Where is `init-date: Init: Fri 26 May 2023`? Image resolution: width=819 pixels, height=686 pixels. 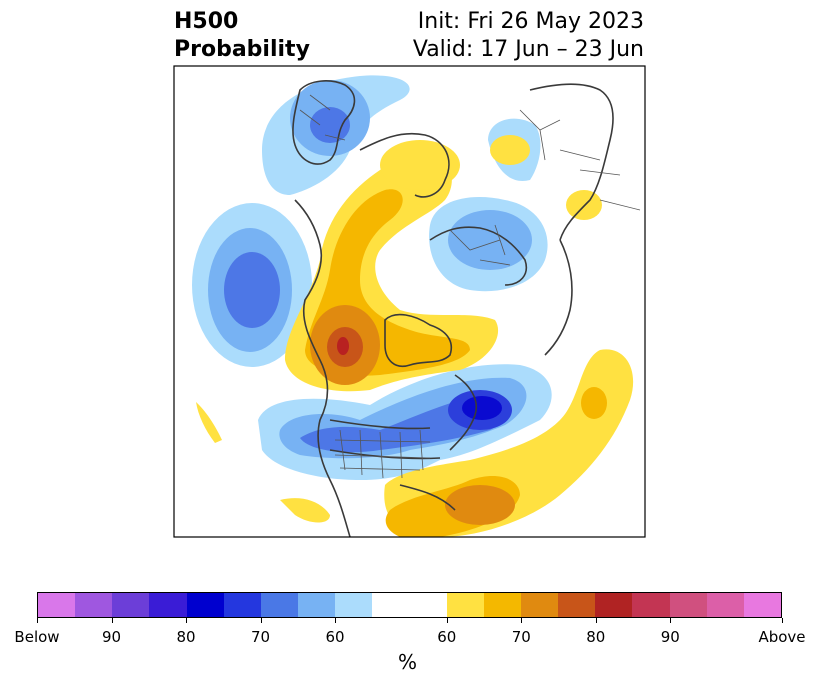 init-date: Init: Fri 26 May 2023 is located at coordinates (530, 21).